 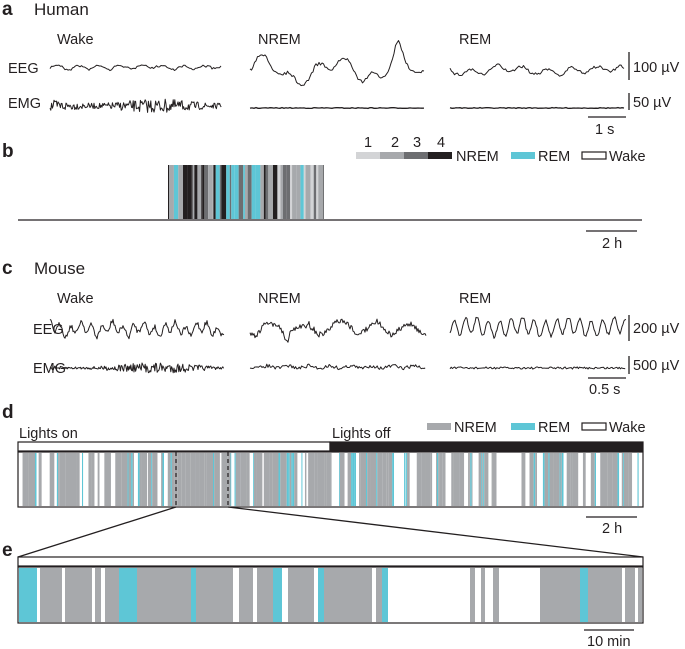 I want to click on panel-c-state-wake: Wake, so click(x=75, y=299).